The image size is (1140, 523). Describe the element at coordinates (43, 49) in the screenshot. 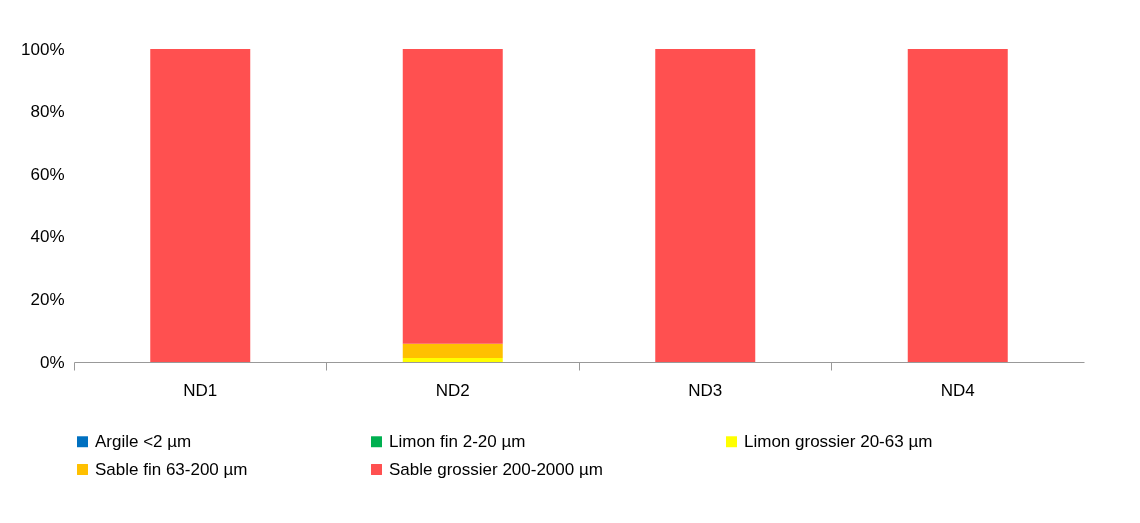

I see `y-tick-label: 100%` at that location.